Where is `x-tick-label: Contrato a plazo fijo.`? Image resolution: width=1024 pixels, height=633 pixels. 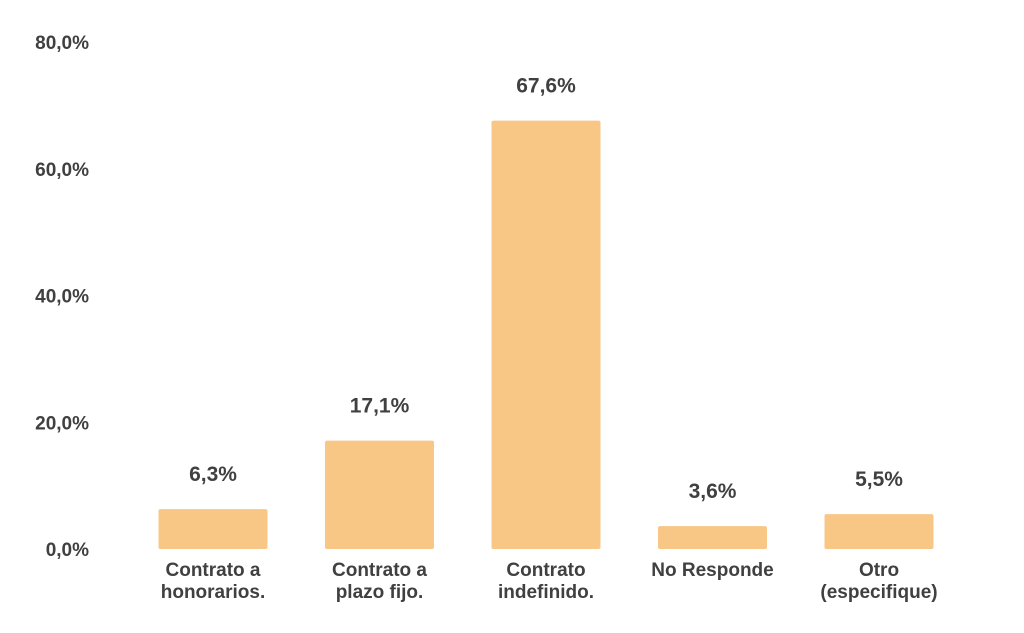 x-tick-label: Contrato a plazo fijo. is located at coordinates (379, 581).